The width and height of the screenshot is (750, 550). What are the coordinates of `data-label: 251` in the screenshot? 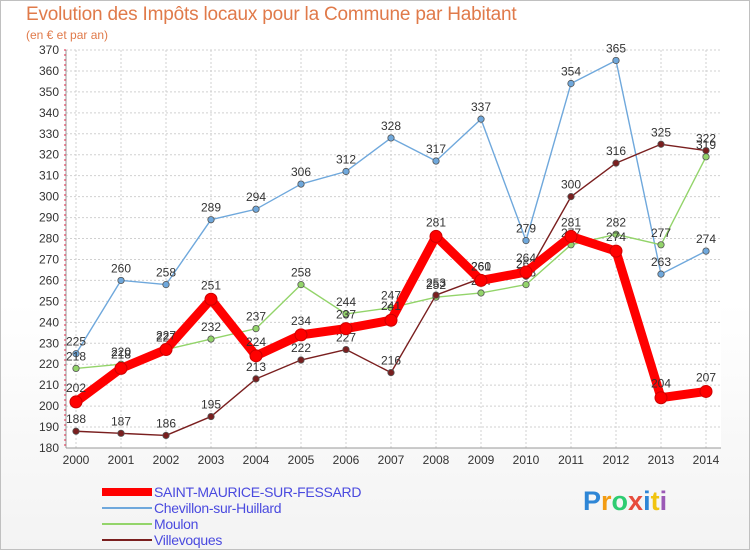 It's located at (211, 285).